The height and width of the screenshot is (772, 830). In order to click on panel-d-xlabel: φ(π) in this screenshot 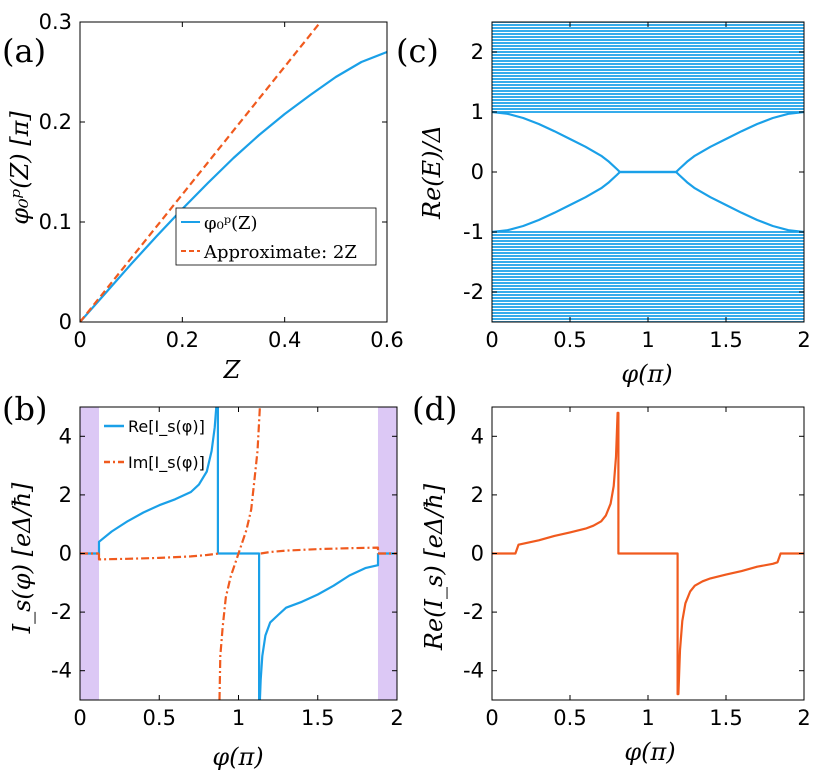, I will do `click(649, 752)`.